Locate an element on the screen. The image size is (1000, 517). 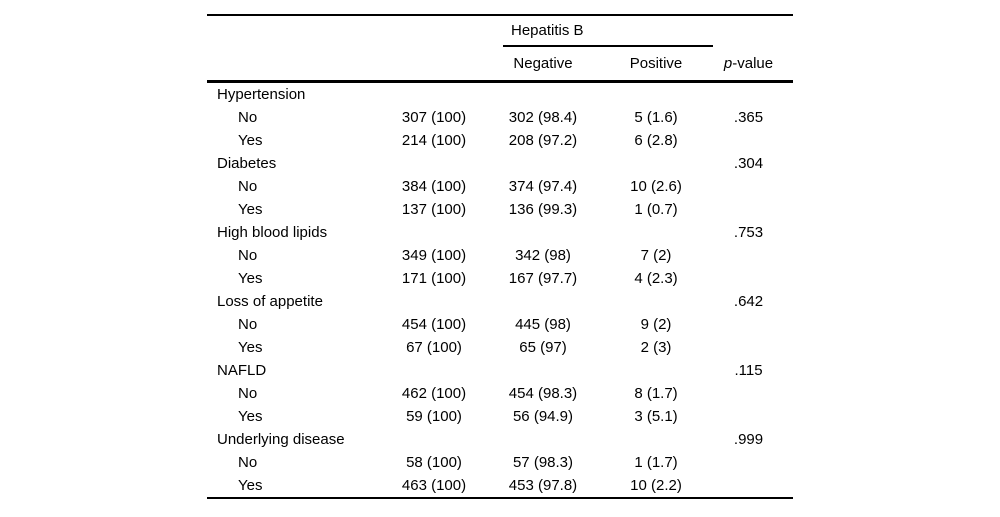
group-header-cell: Hepatitis B is located at coordinates (596, 31).